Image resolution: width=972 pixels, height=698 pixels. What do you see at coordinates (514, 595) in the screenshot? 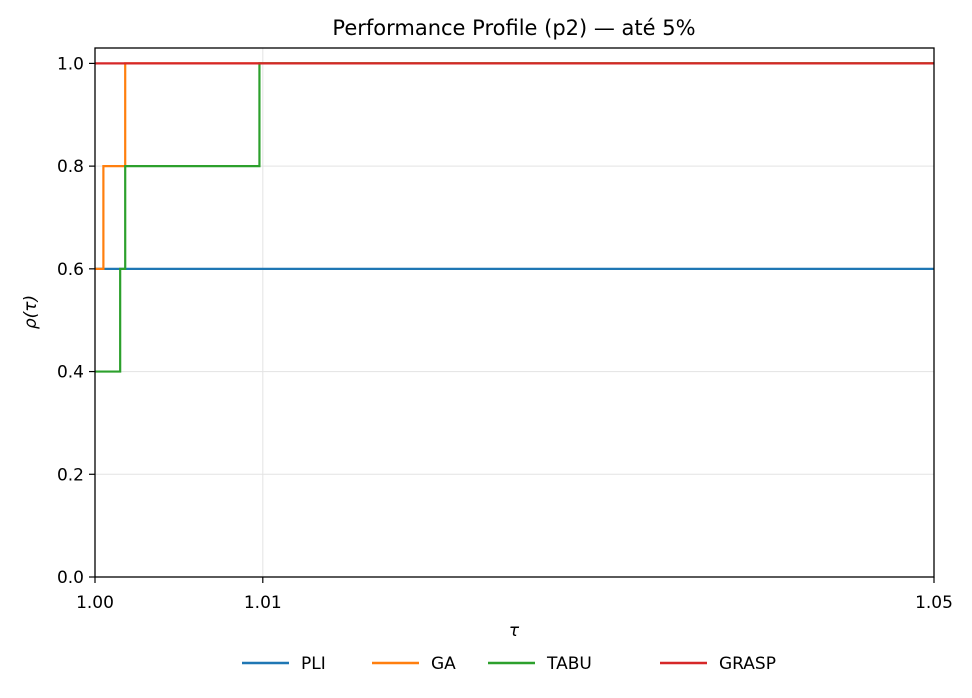
I see `x-axis-ticks: 1.00 1.01 1.05` at bounding box center [514, 595].